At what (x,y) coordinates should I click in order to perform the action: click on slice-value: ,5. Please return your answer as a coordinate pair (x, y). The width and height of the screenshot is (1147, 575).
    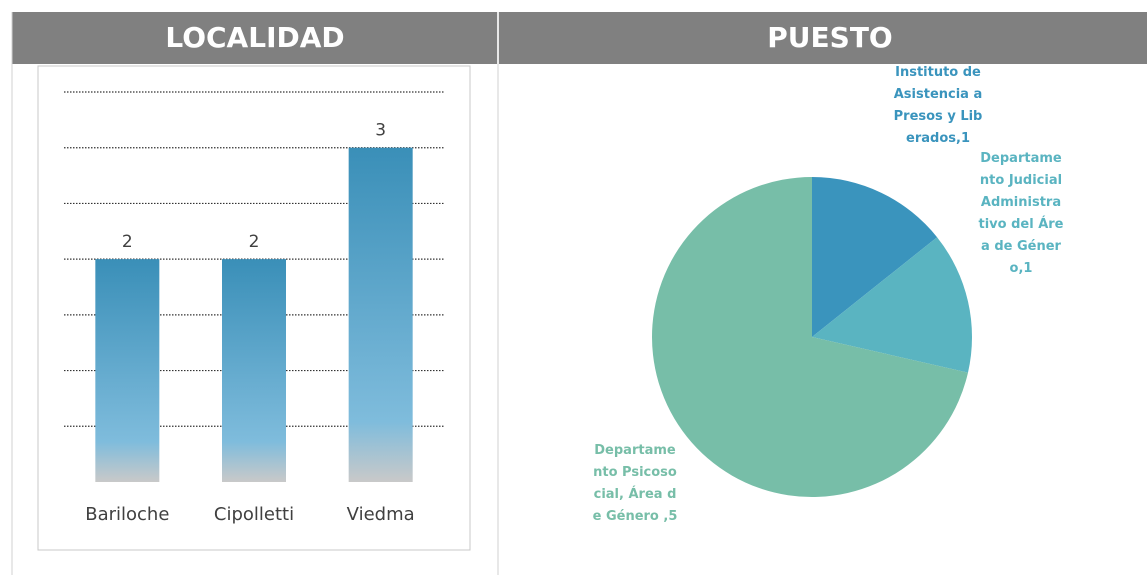
    Looking at the image, I should click on (668, 516).